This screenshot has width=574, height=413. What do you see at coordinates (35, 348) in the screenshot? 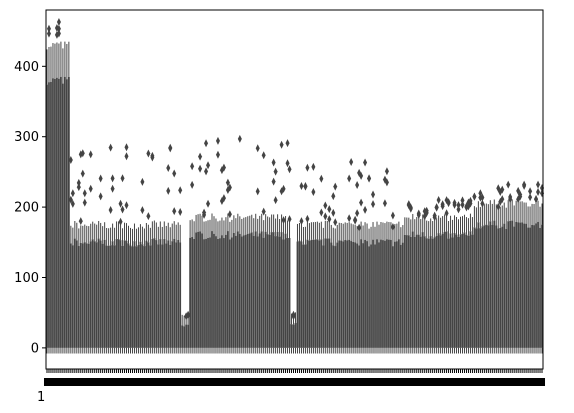
I see `y-tick-label: 0` at bounding box center [35, 348].